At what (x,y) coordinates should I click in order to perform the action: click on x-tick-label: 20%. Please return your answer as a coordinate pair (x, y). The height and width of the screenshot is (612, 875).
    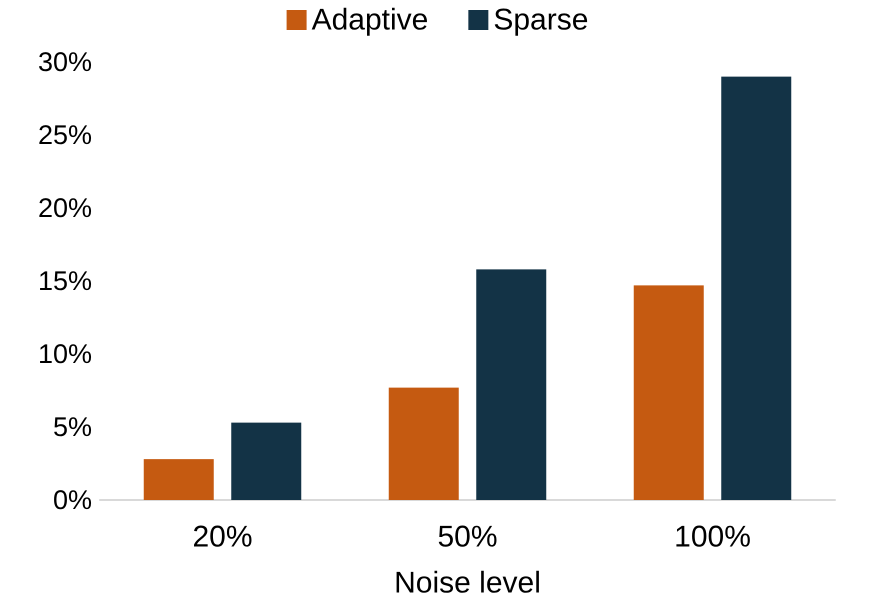
    Looking at the image, I should click on (222, 537).